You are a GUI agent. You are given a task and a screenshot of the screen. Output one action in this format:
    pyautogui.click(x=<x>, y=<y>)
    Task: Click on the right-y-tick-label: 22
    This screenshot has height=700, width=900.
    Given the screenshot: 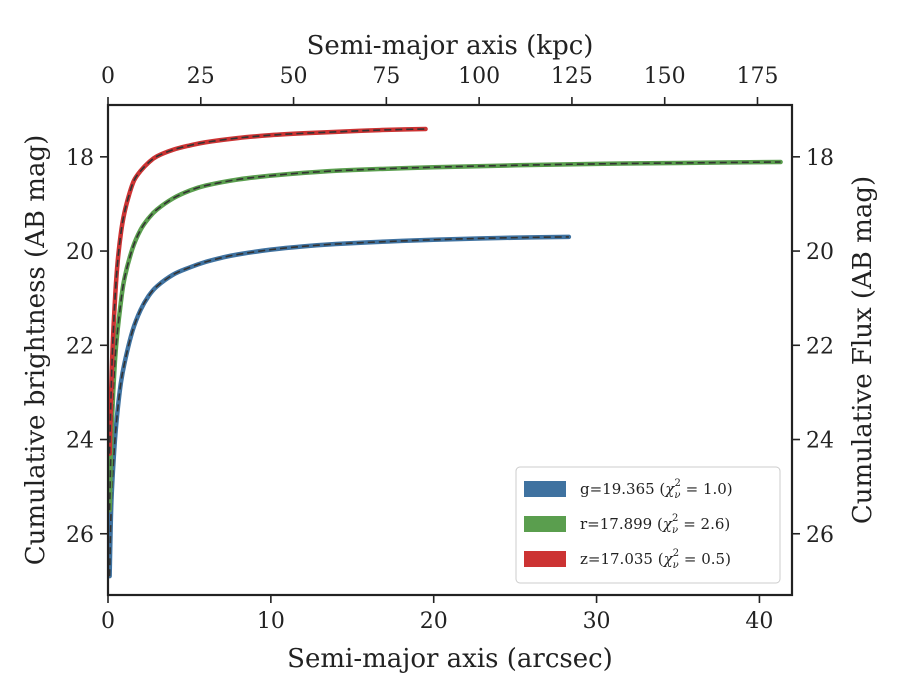 What is the action you would take?
    pyautogui.click(x=820, y=346)
    